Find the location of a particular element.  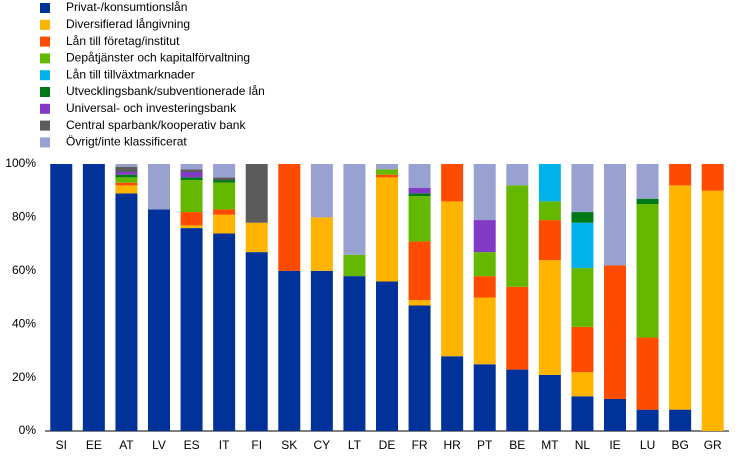

x-tick-label: PT is located at coordinates (485, 445).